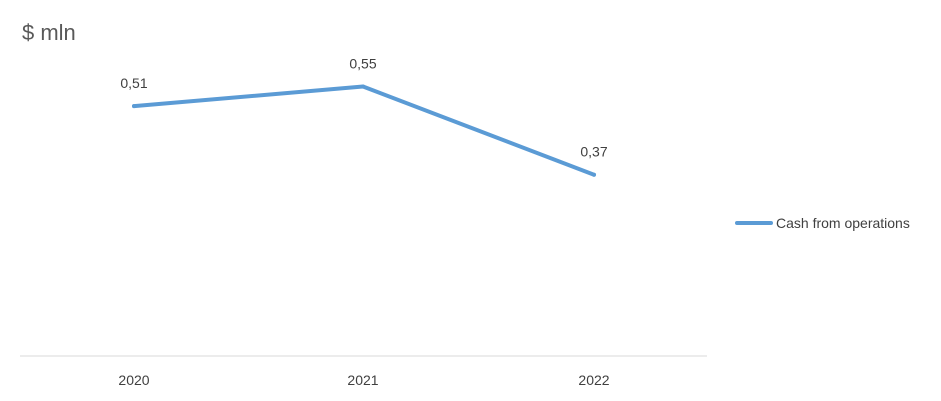  Describe the element at coordinates (754, 223) in the screenshot. I see `legend-swatch` at that location.